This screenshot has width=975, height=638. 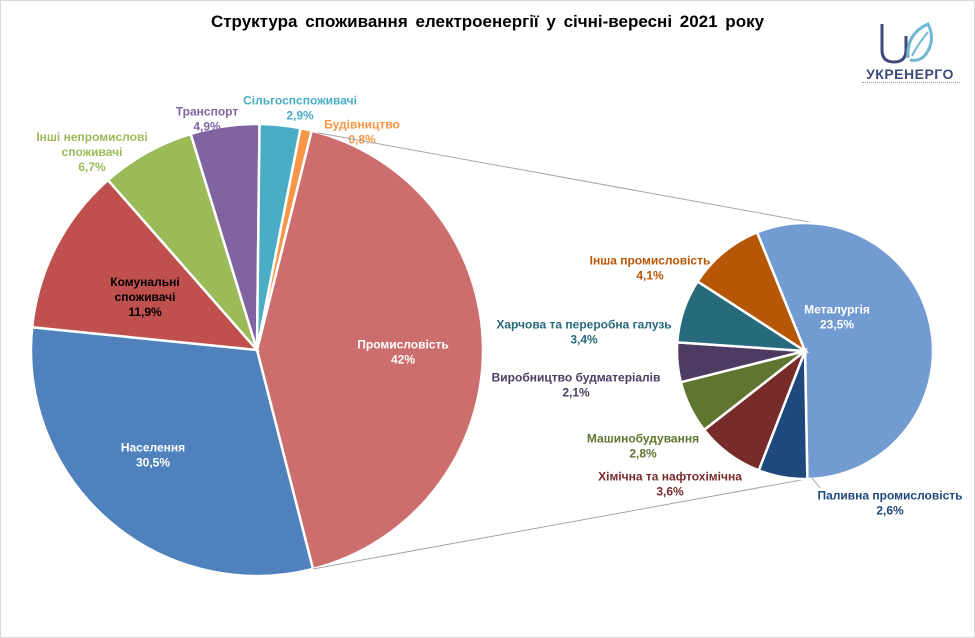 I want to click on secondary-label-паливна-промисловість: Паливна промисловість, so click(x=889, y=496).